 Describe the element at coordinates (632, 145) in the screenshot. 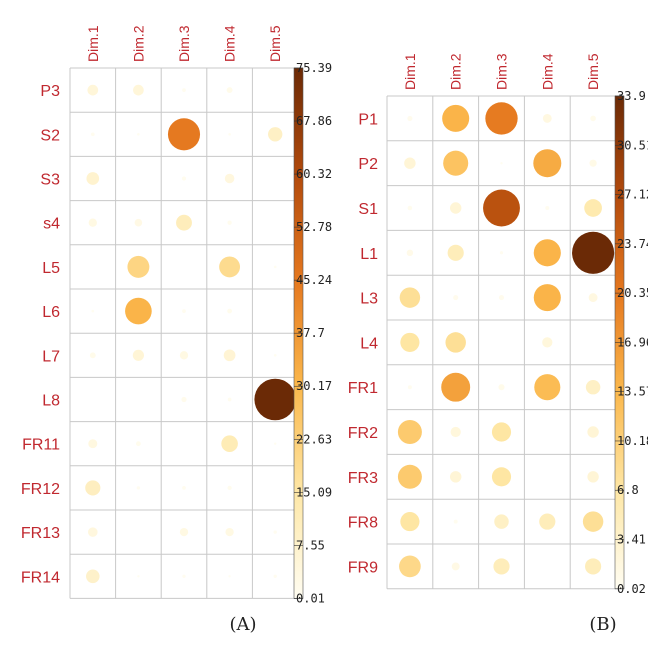

I see `legend-tick-label: 30.51` at that location.